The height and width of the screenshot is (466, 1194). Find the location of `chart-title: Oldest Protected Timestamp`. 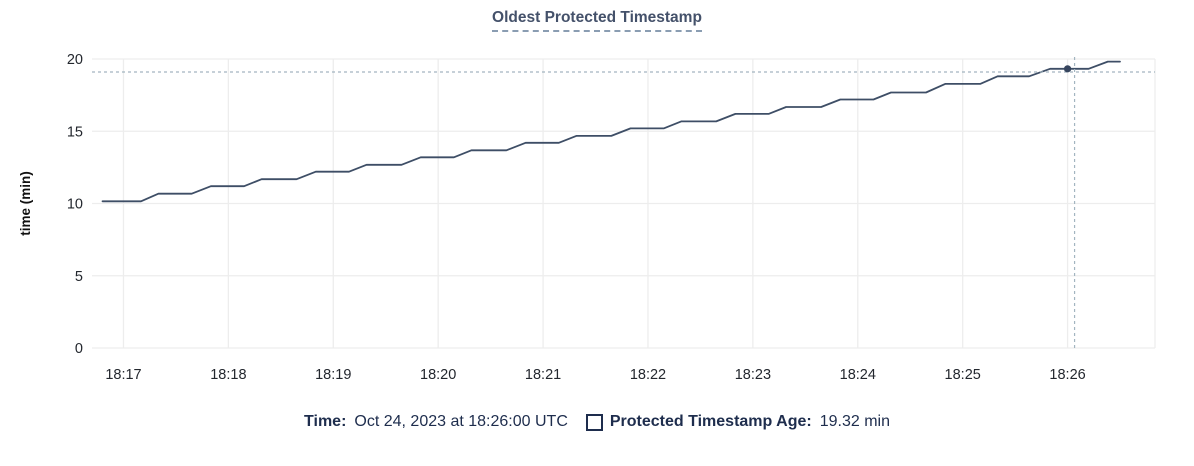

chart-title: Oldest Protected Timestamp is located at coordinates (597, 20).